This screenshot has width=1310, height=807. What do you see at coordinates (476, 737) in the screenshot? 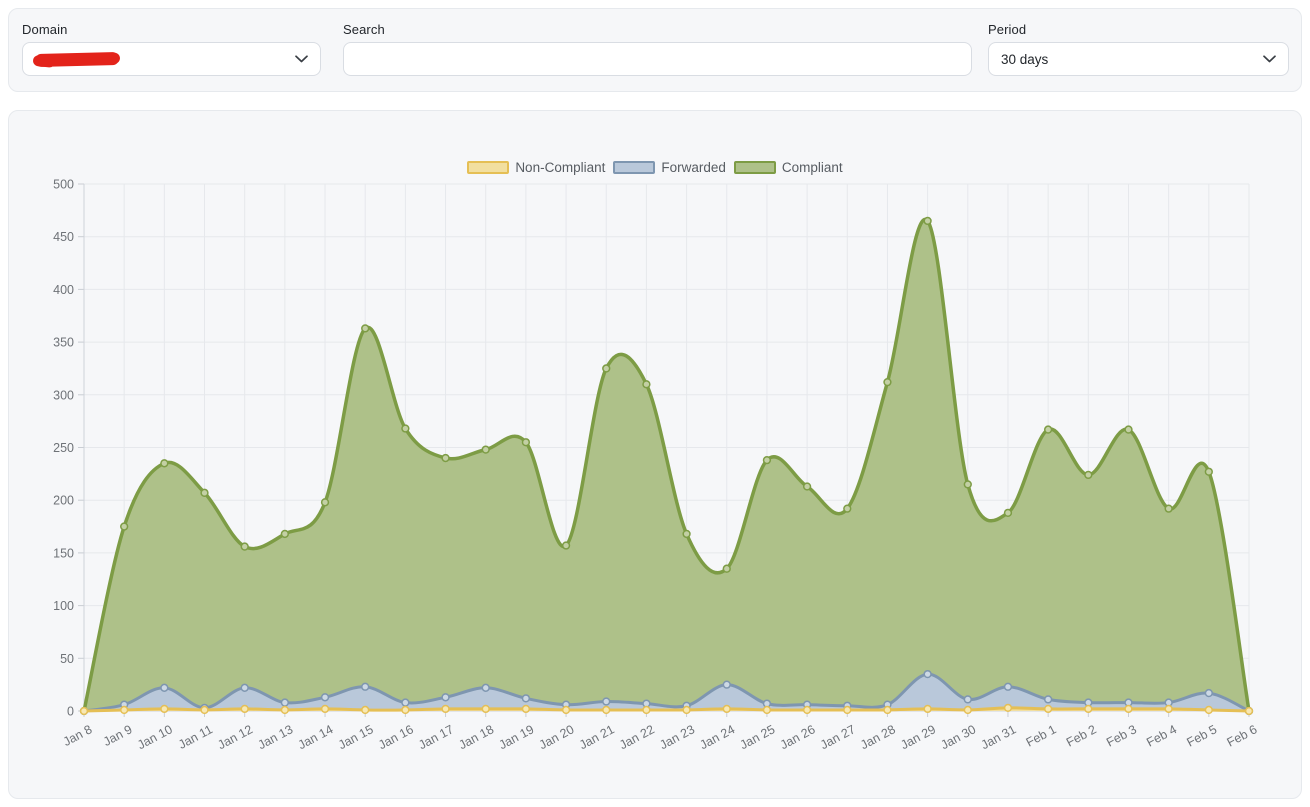
I see `svg-text: Jan 18` at bounding box center [476, 737].